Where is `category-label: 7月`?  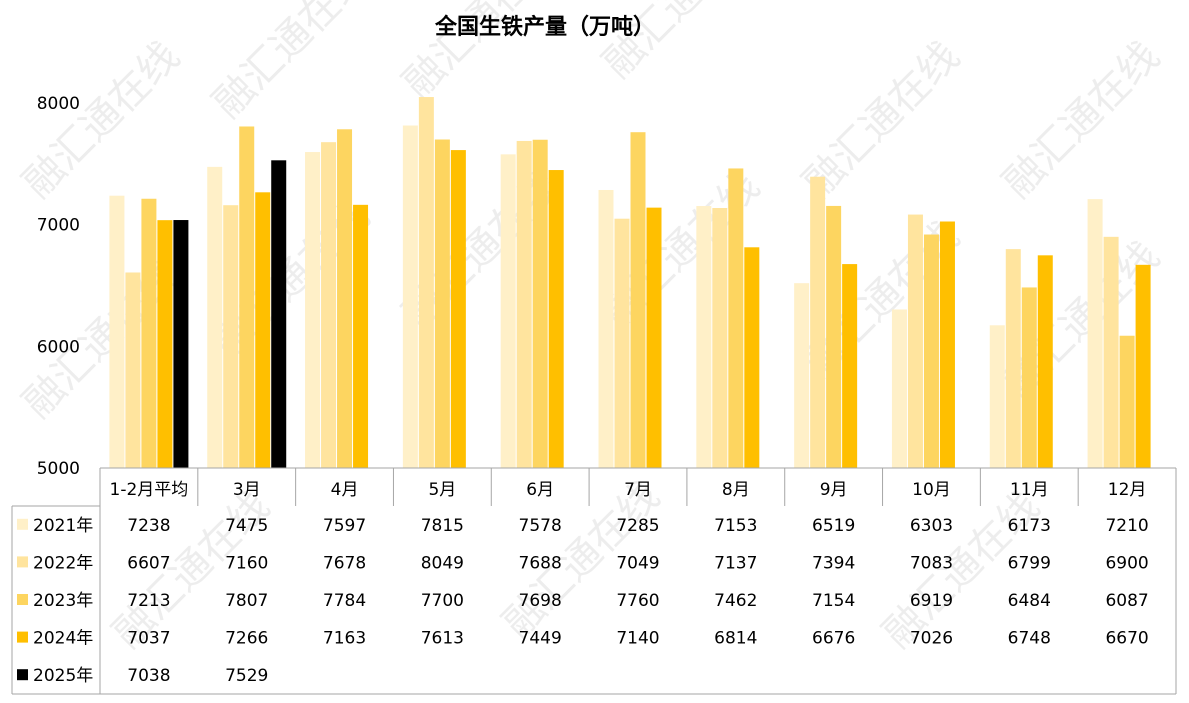 category-label: 7月 is located at coordinates (638, 490).